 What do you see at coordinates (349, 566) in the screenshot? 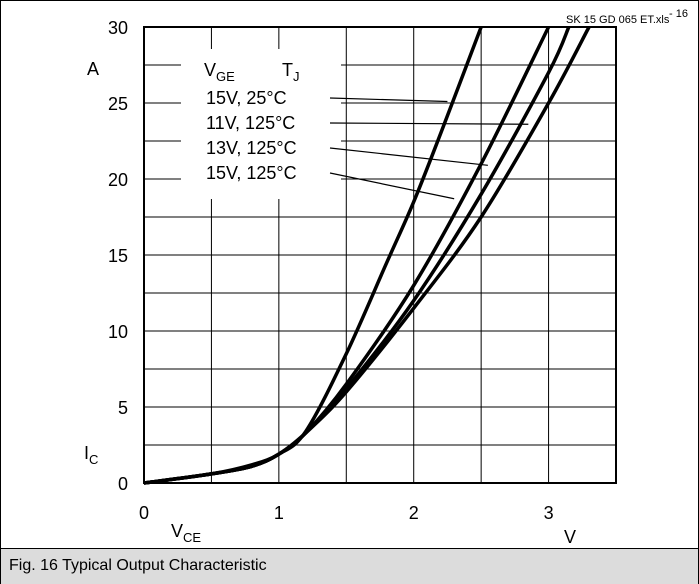
I see `caption-bar: Fig. 16 Typical Output Characteristic` at bounding box center [349, 566].